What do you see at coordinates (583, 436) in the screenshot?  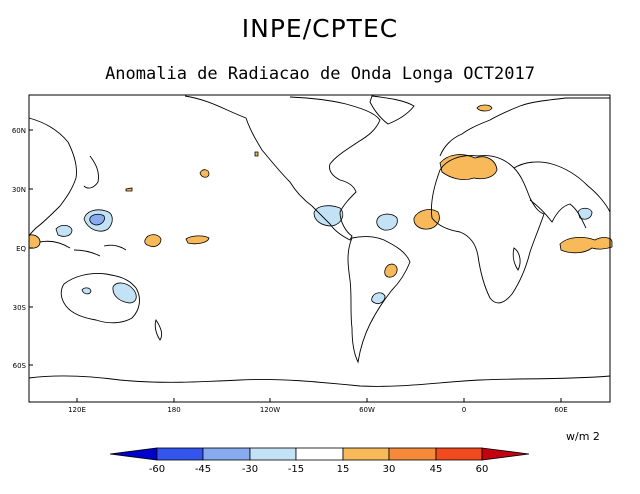 I see `colorbar-units: w/m 2` at bounding box center [583, 436].